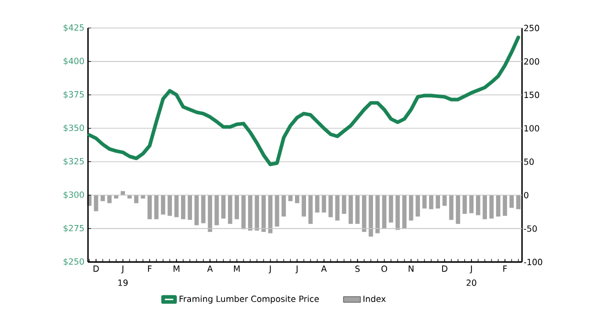 The height and width of the screenshot is (323, 600). Describe the element at coordinates (532, 95) in the screenshot. I see `y2-tick-label: 150` at that location.